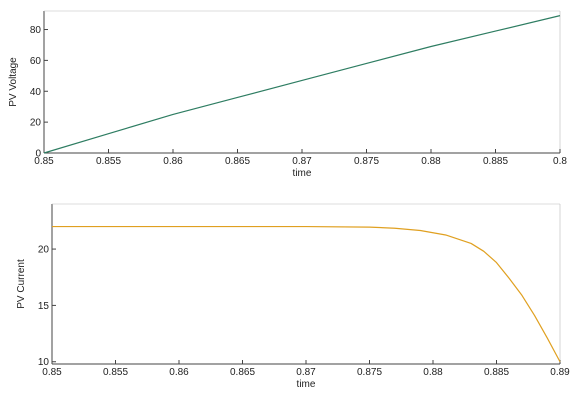 The height and width of the screenshot is (403, 570). What do you see at coordinates (44, 362) in the screenshot?
I see `y-tick-label: 10` at bounding box center [44, 362].